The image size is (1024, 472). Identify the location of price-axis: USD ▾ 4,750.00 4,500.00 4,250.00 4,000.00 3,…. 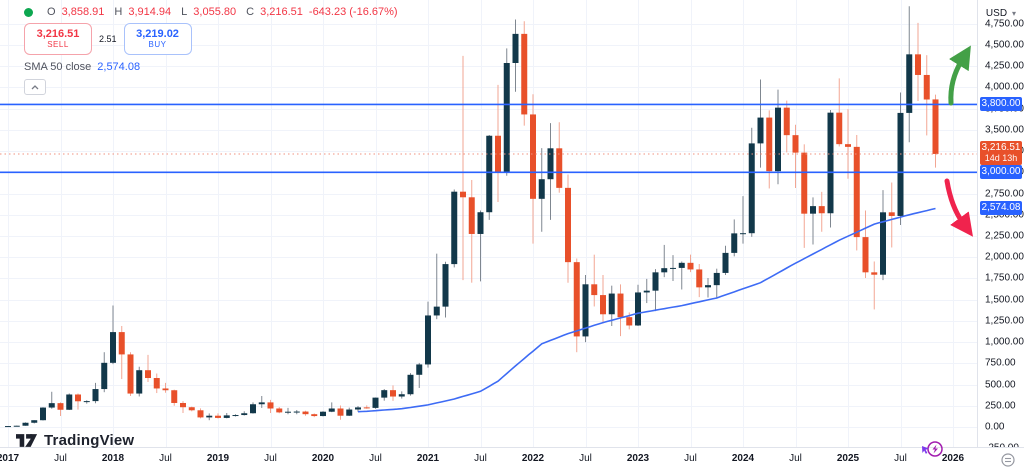
(1000, 227).